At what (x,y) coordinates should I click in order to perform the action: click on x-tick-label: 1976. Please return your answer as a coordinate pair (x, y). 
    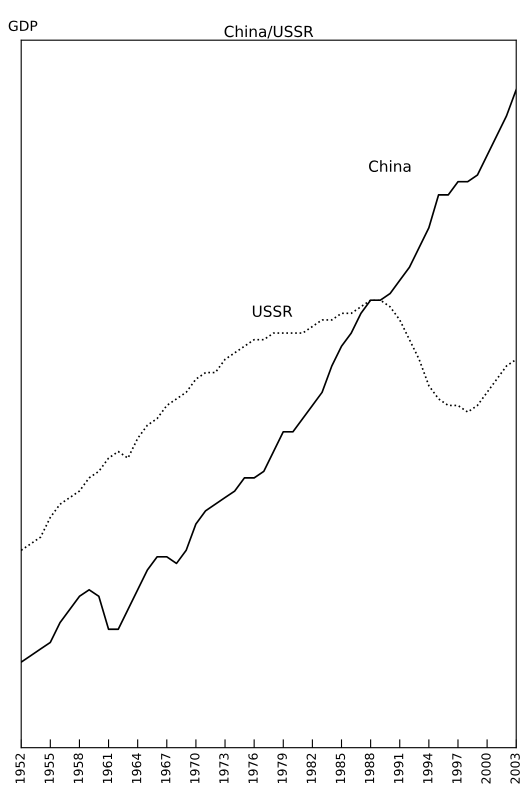
    Looking at the image, I should click on (253, 768).